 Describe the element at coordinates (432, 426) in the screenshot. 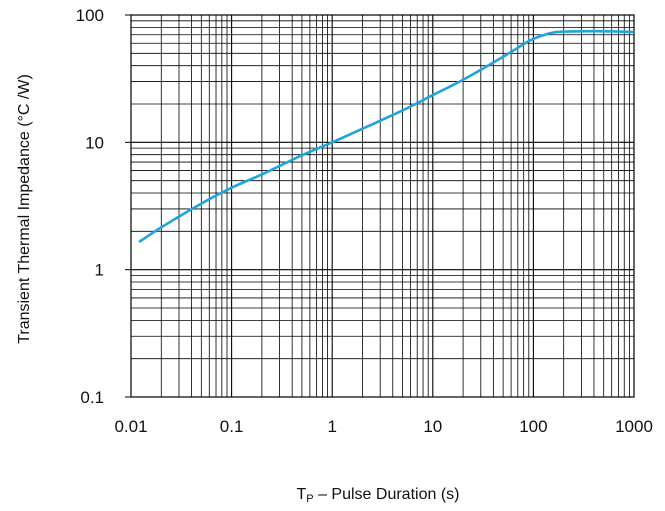

I see `x-tick-label: 10` at that location.